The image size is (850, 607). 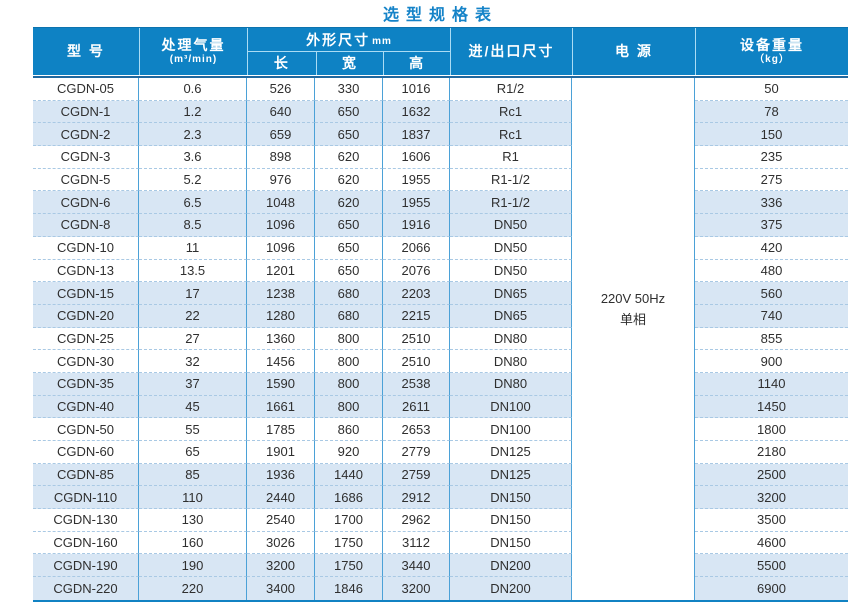 What do you see at coordinates (633, 339) in the screenshot?
I see `power-merged-cell: 220V 50Hz 单相` at bounding box center [633, 339].